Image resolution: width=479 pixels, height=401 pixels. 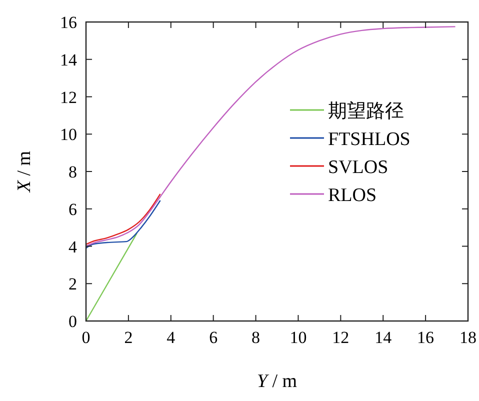 I want to click on y-tick-label: 16, so click(x=68, y=22).